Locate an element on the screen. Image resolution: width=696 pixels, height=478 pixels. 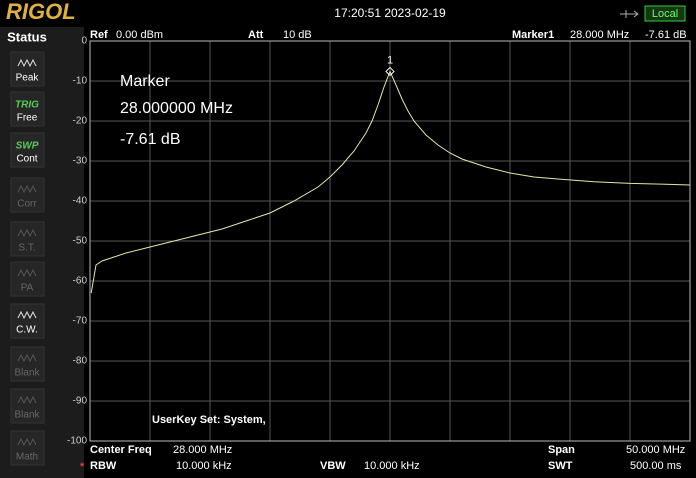
y-tick-label: -40 is located at coordinates (80, 201).